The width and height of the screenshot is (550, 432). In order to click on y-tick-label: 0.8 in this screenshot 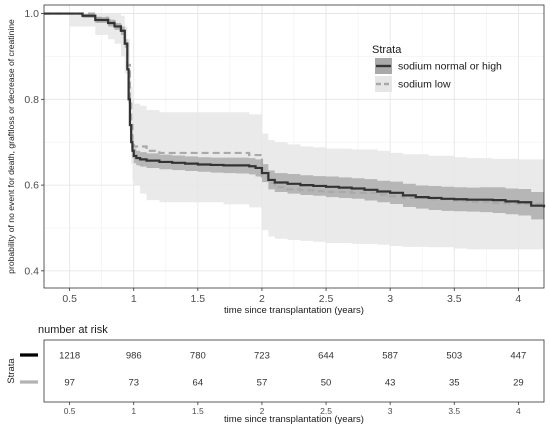, I will do `click(31, 100)`.